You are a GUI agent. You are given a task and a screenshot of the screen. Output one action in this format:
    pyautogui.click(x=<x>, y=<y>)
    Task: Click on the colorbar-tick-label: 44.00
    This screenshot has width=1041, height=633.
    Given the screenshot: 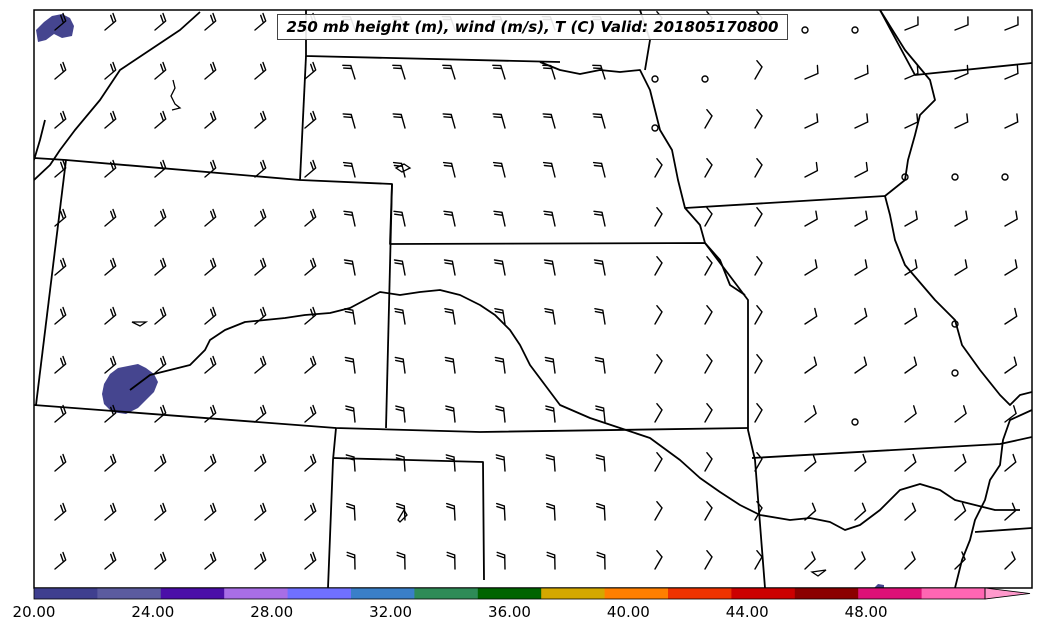 What is the action you would take?
    pyautogui.click(x=747, y=612)
    